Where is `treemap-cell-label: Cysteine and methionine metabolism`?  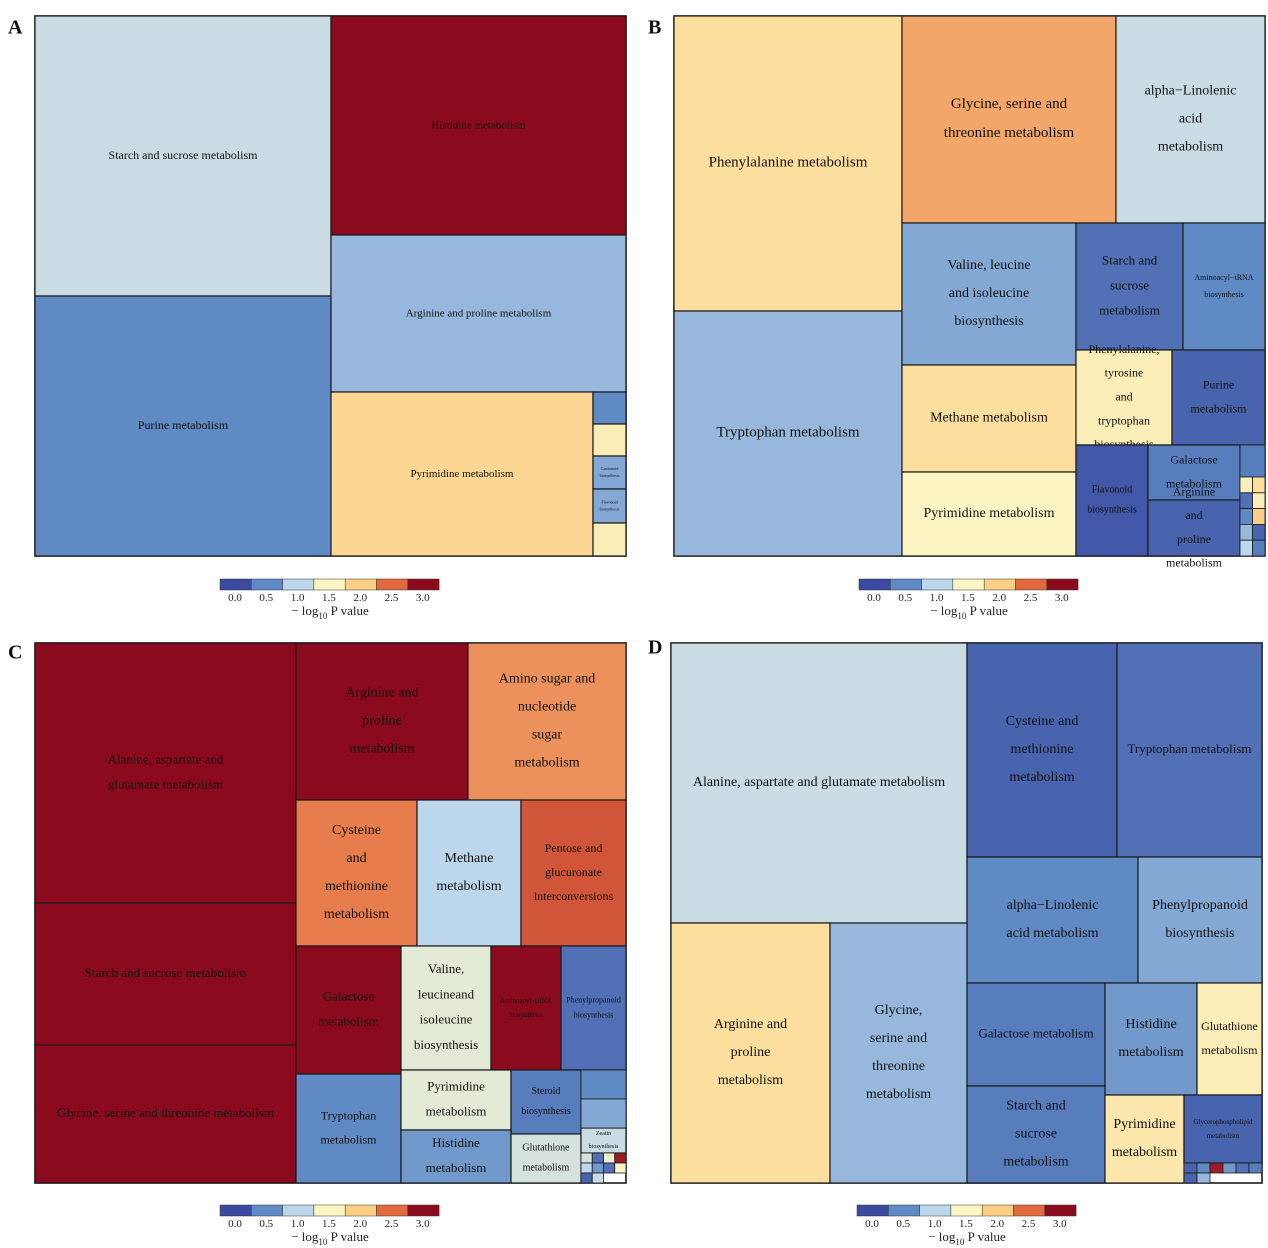 treemap-cell-label: Cysteine and methionine metabolism is located at coordinates (1042, 749).